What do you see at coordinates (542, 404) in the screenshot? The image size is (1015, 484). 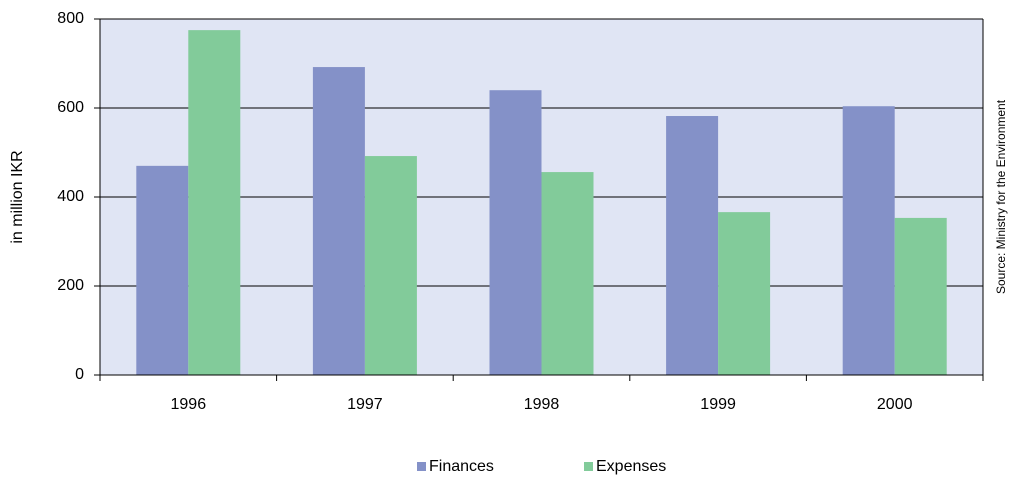 I see `x-tick-label: 1998` at bounding box center [542, 404].